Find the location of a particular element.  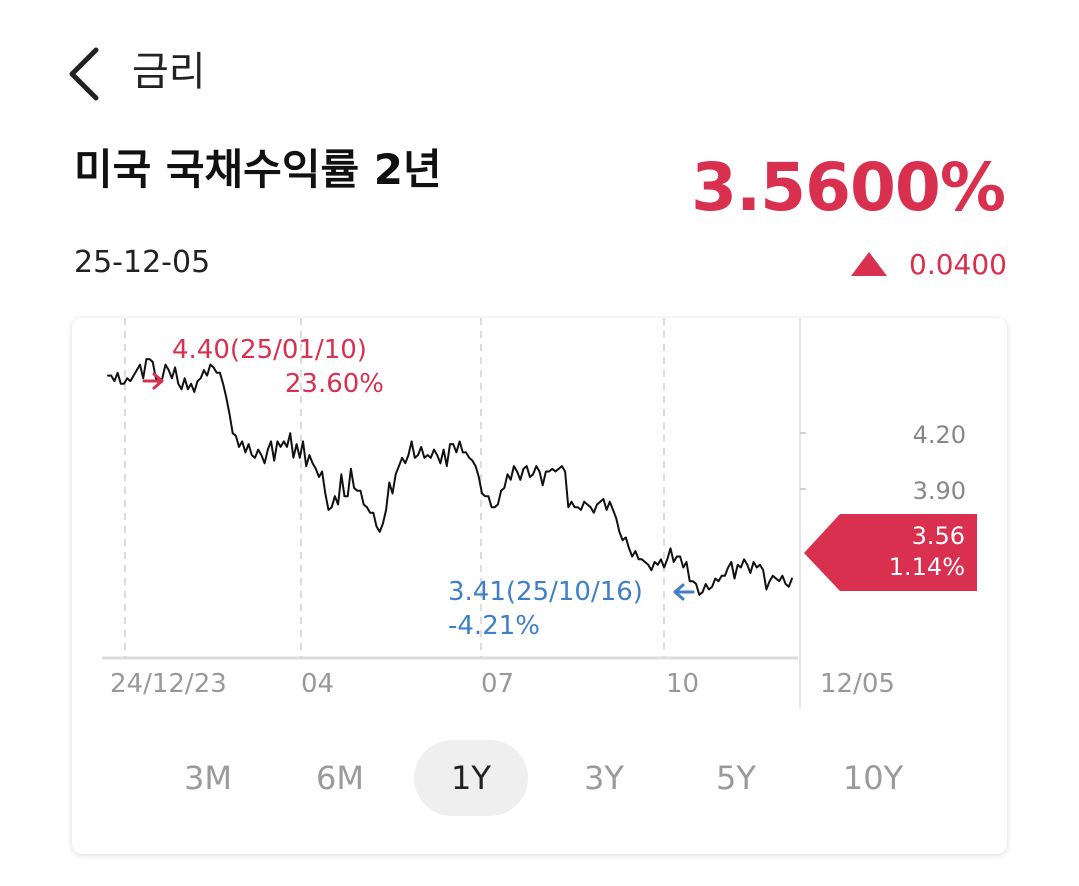

change-value: 0.0400 is located at coordinates (958, 264).